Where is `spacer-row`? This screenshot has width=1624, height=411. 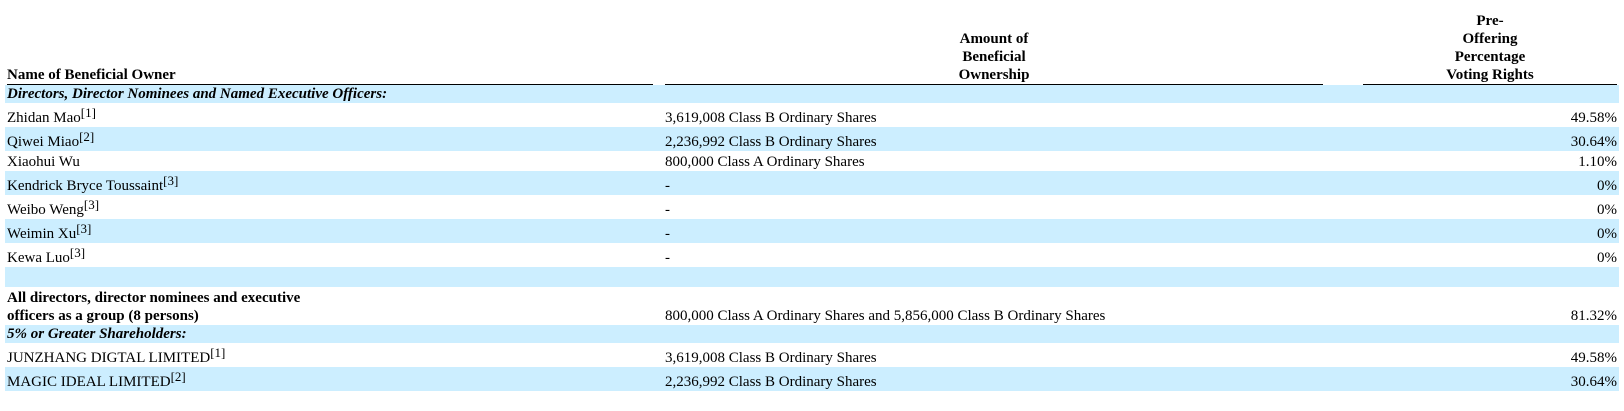
spacer-row is located at coordinates (812, 277).